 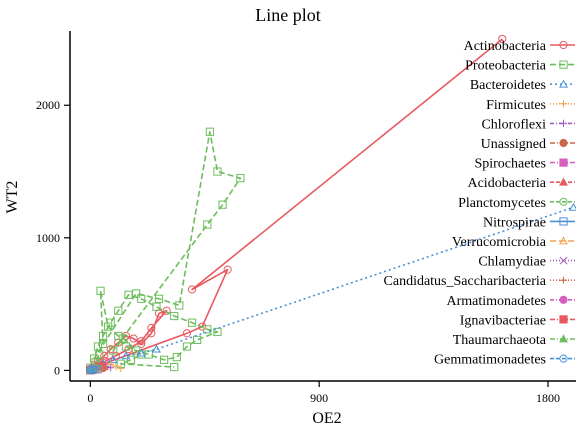 I want to click on x-tick-label: 900, so click(x=319, y=398).